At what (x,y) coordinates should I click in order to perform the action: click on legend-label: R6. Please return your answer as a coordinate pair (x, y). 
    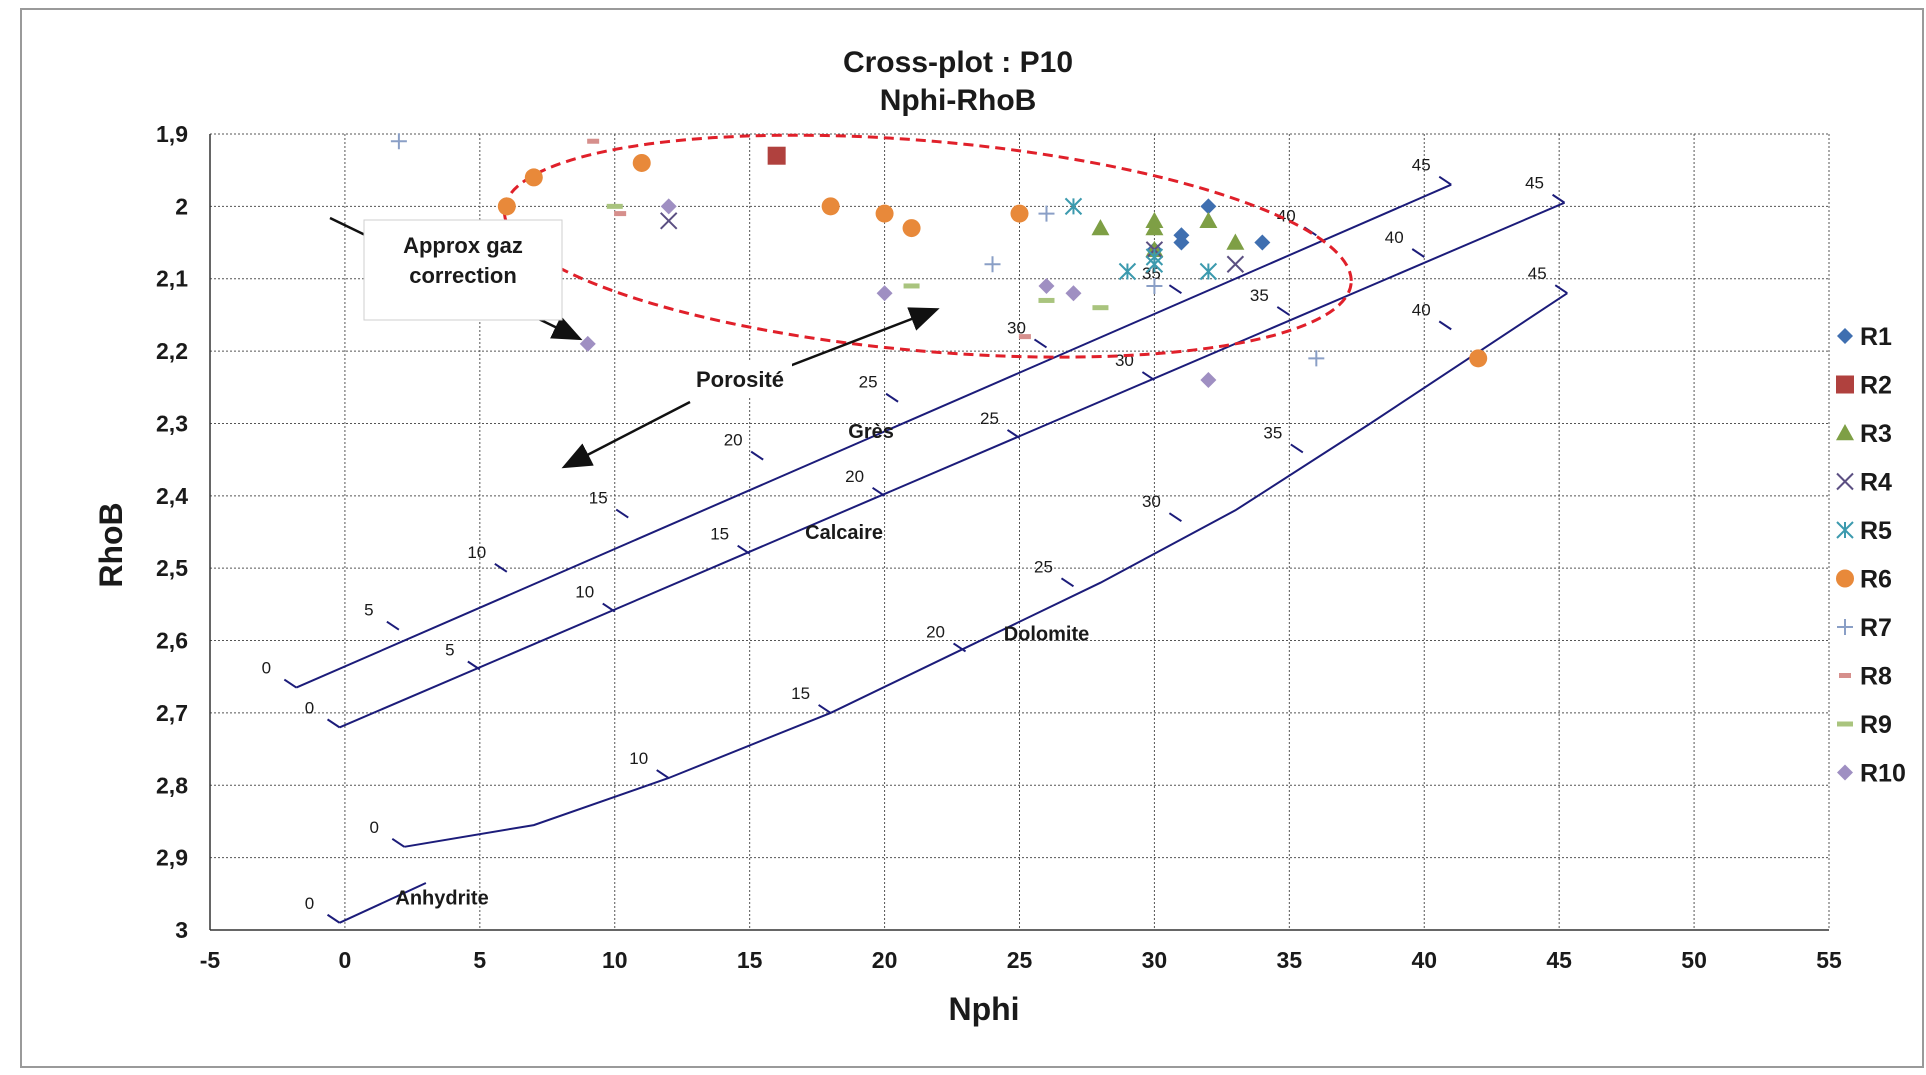
    Looking at the image, I should click on (1876, 580).